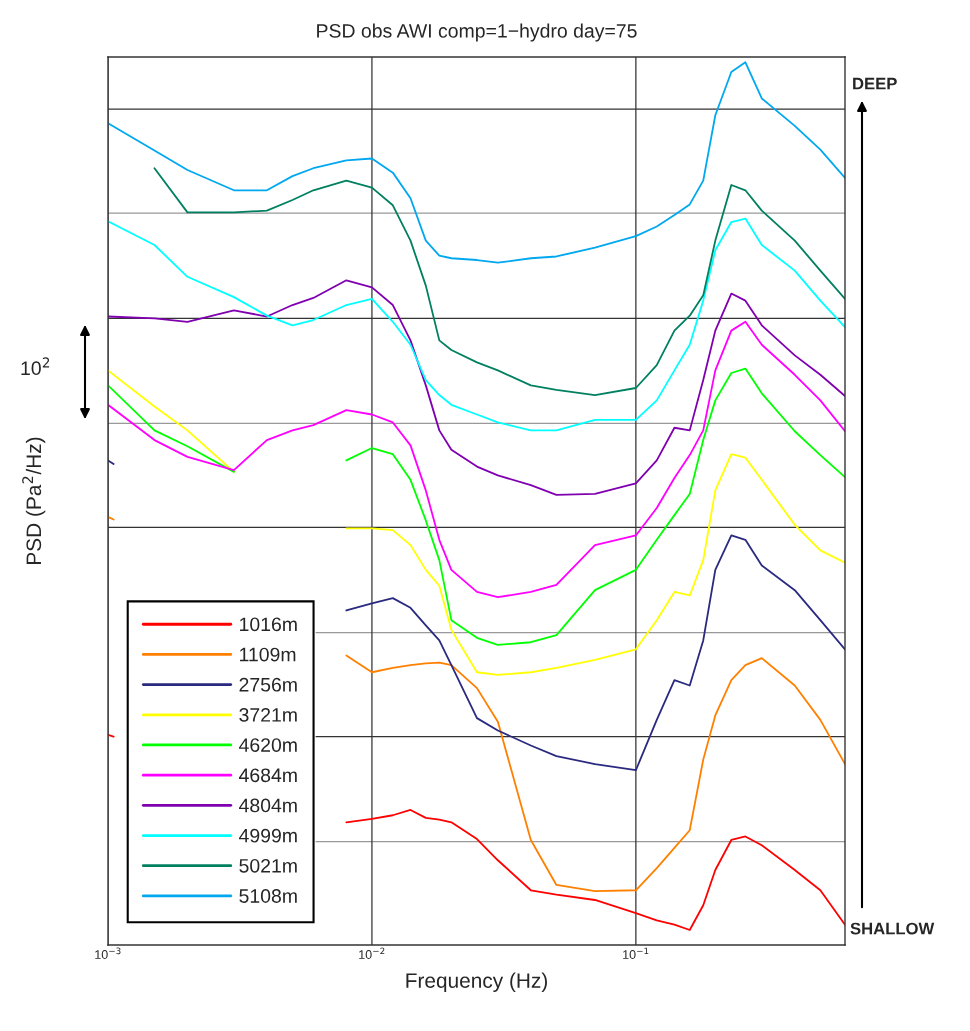 The height and width of the screenshot is (1031, 970). I want to click on text: SHALLOW, so click(892, 928).